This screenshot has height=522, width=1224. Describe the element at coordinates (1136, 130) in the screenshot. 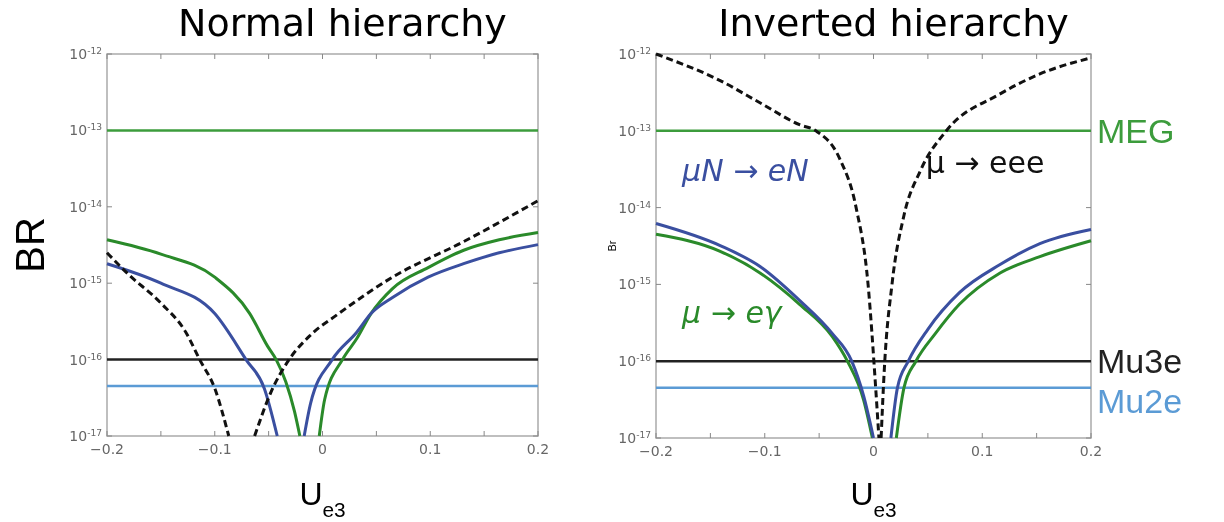

I see `ref-line-label: MEG` at that location.